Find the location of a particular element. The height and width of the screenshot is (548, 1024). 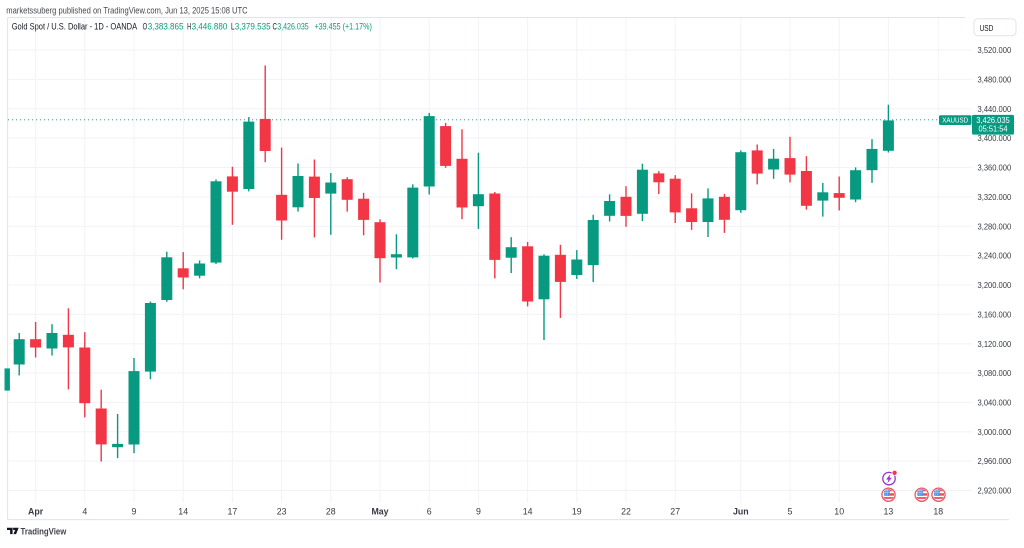

svg-text: 22 is located at coordinates (626, 512).